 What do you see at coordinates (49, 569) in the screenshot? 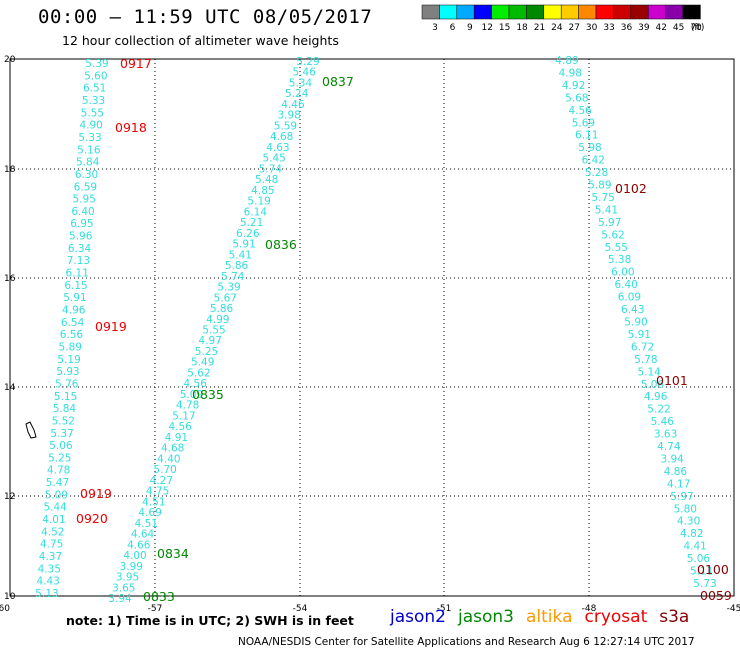
I see `wave-height-value: 4.35` at bounding box center [49, 569].